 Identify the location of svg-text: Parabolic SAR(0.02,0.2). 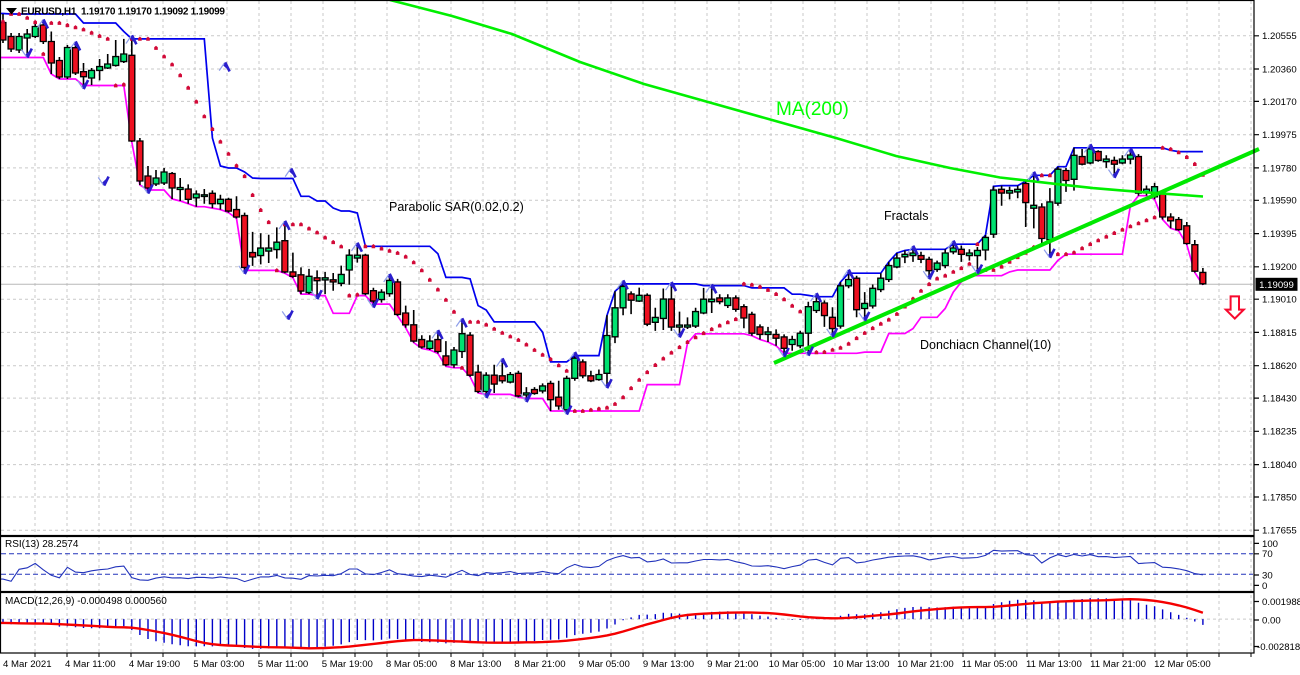
(456, 207).